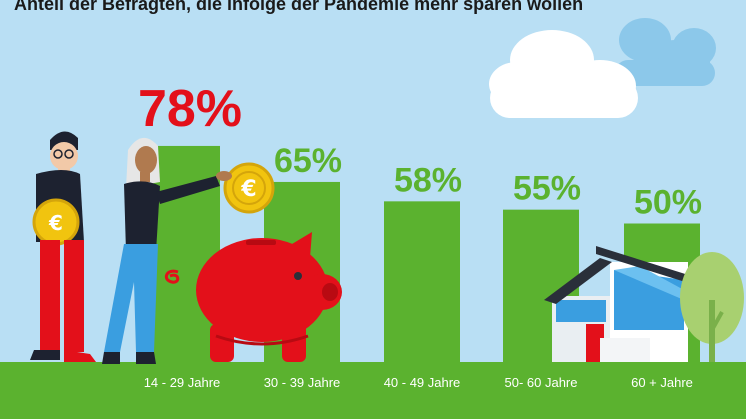 Image resolution: width=746 pixels, height=419 pixels. What do you see at coordinates (547, 189) in the screenshot?
I see `value-label-4: 55%` at bounding box center [547, 189].